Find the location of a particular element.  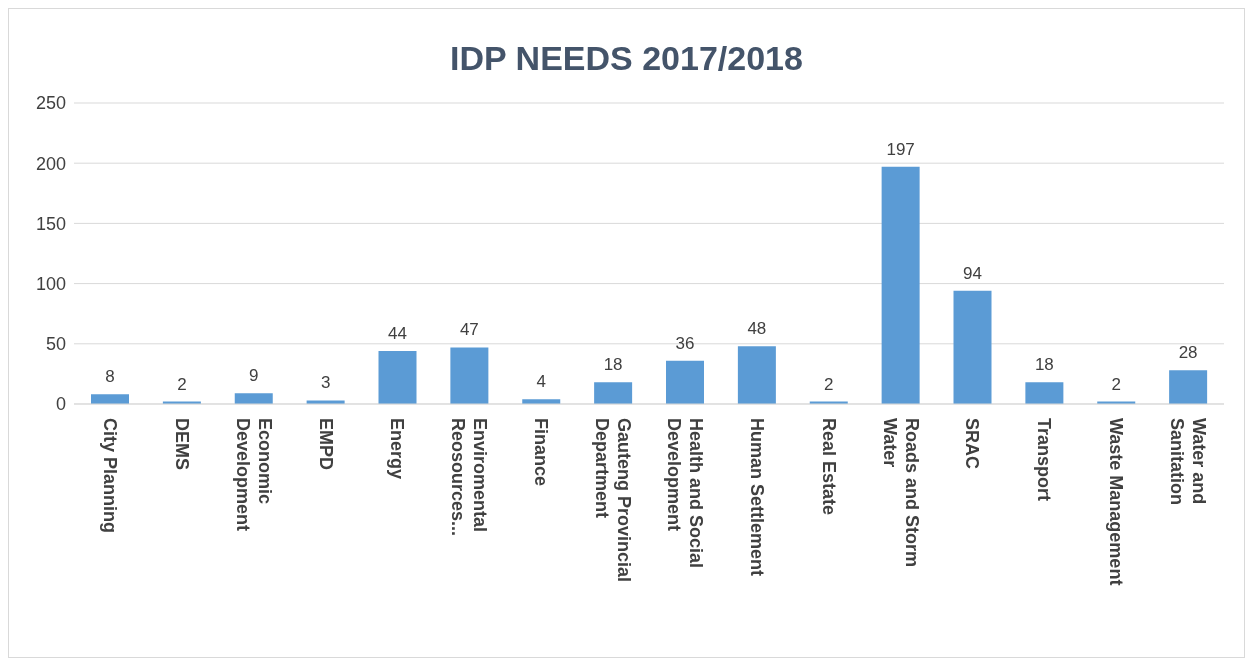

y-tick-label: 150 is located at coordinates (50, 223).